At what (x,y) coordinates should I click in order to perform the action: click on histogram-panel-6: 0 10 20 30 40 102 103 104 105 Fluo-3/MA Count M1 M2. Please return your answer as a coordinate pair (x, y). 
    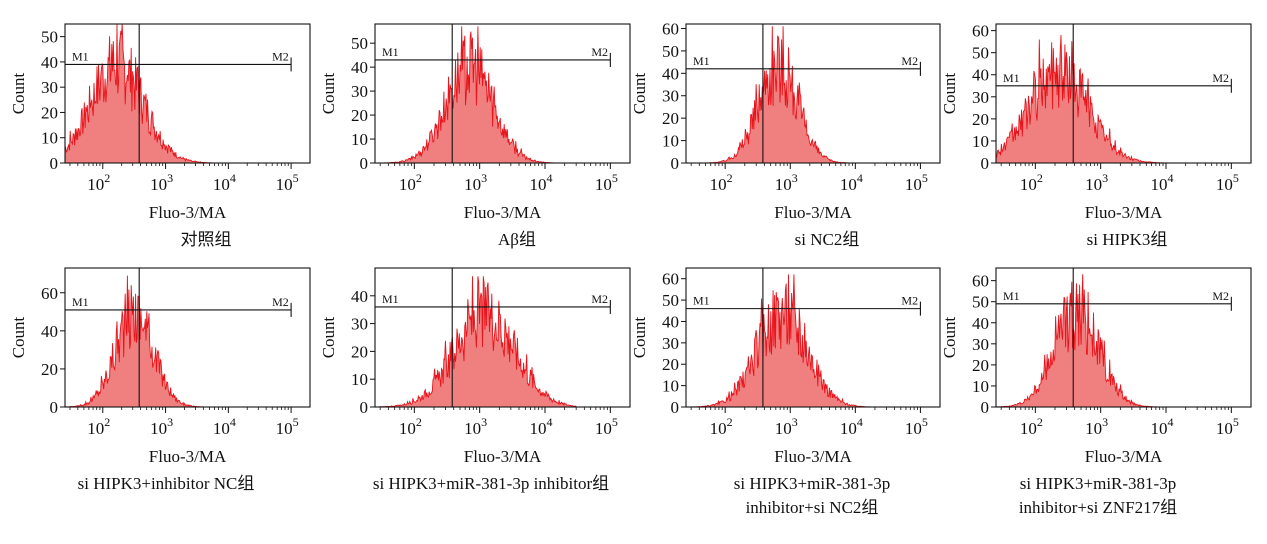
    Looking at the image, I should click on (475, 366).